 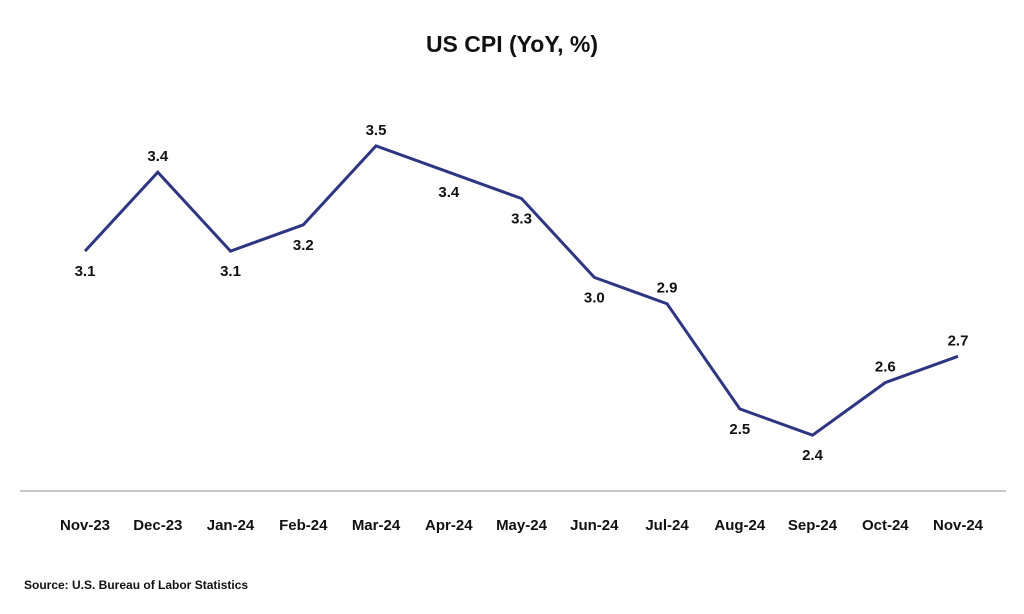 What do you see at coordinates (594, 297) in the screenshot?
I see `data-label: 3.0` at bounding box center [594, 297].